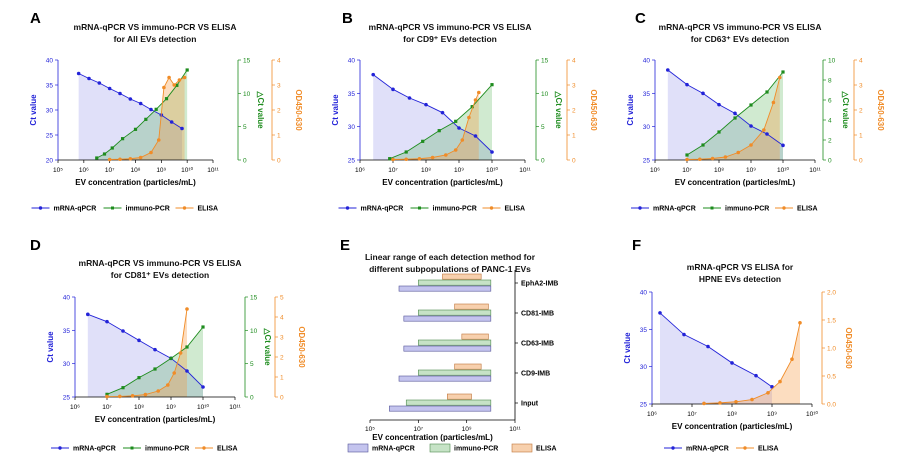  I want to click on panel-label: A, so click(35, 18).